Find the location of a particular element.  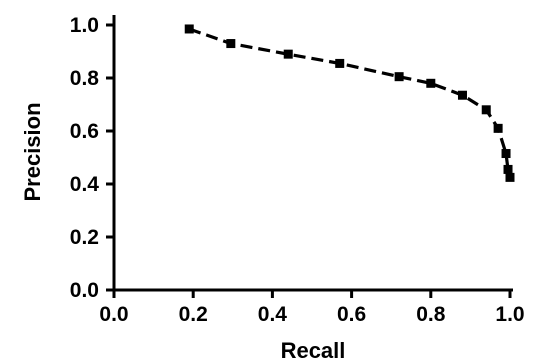

x-tick-label: 0.6 is located at coordinates (351, 314).